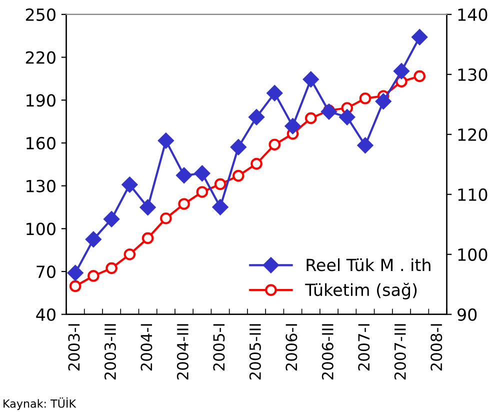  Describe the element at coordinates (368, 265) in the screenshot. I see `legend-label: Reel Tük M . ith` at that location.